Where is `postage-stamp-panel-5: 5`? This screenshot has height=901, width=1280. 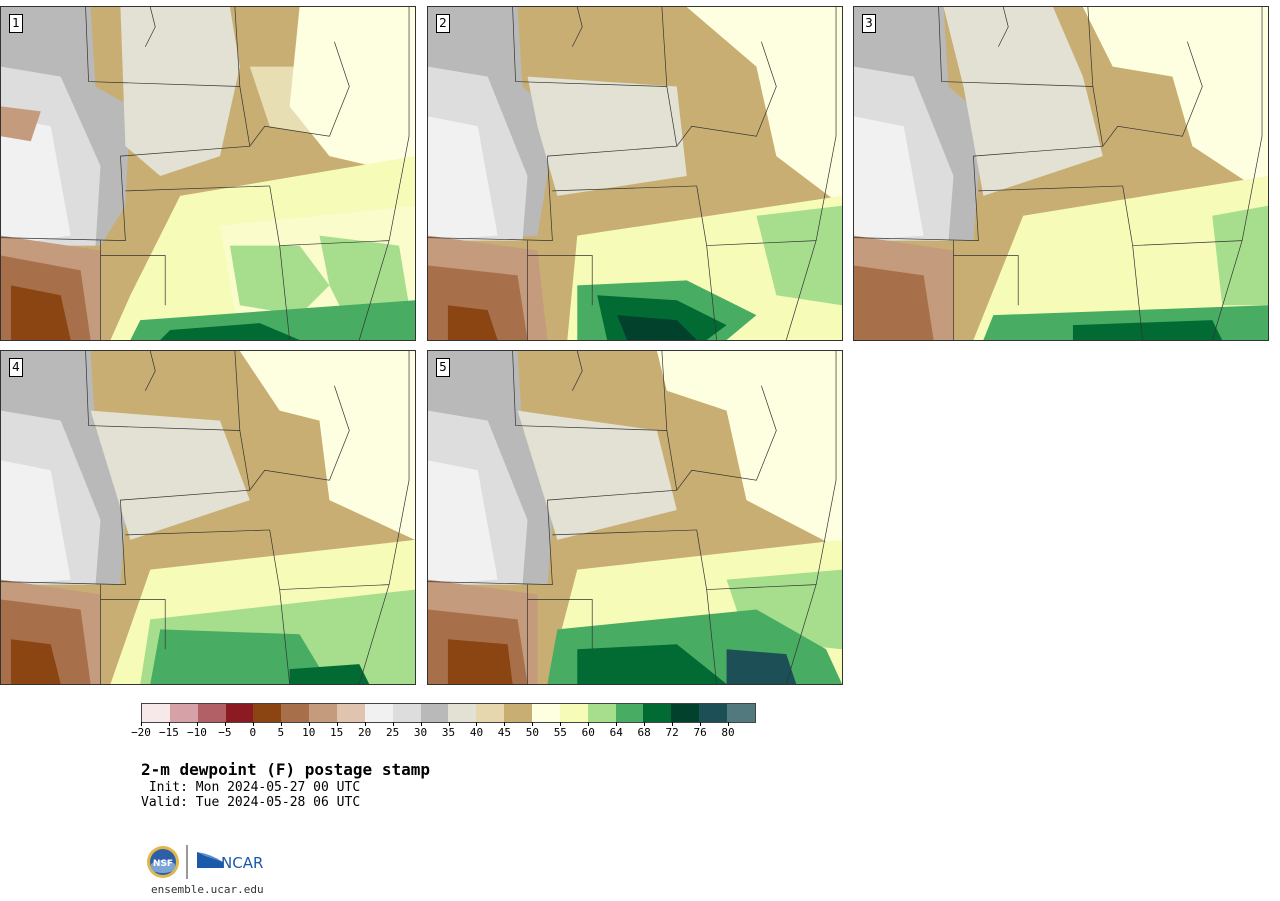 postage-stamp-panel-5: 5 is located at coordinates (635, 517).